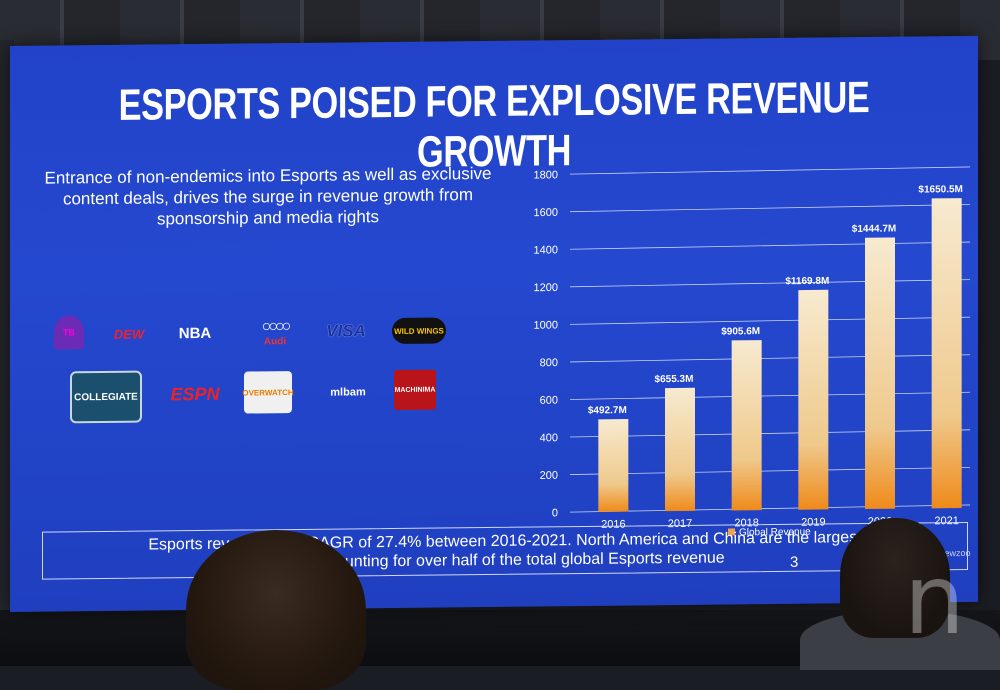 The height and width of the screenshot is (690, 1000). Describe the element at coordinates (874, 228) in the screenshot. I see `data-label-2020: $1444.7M` at that location.